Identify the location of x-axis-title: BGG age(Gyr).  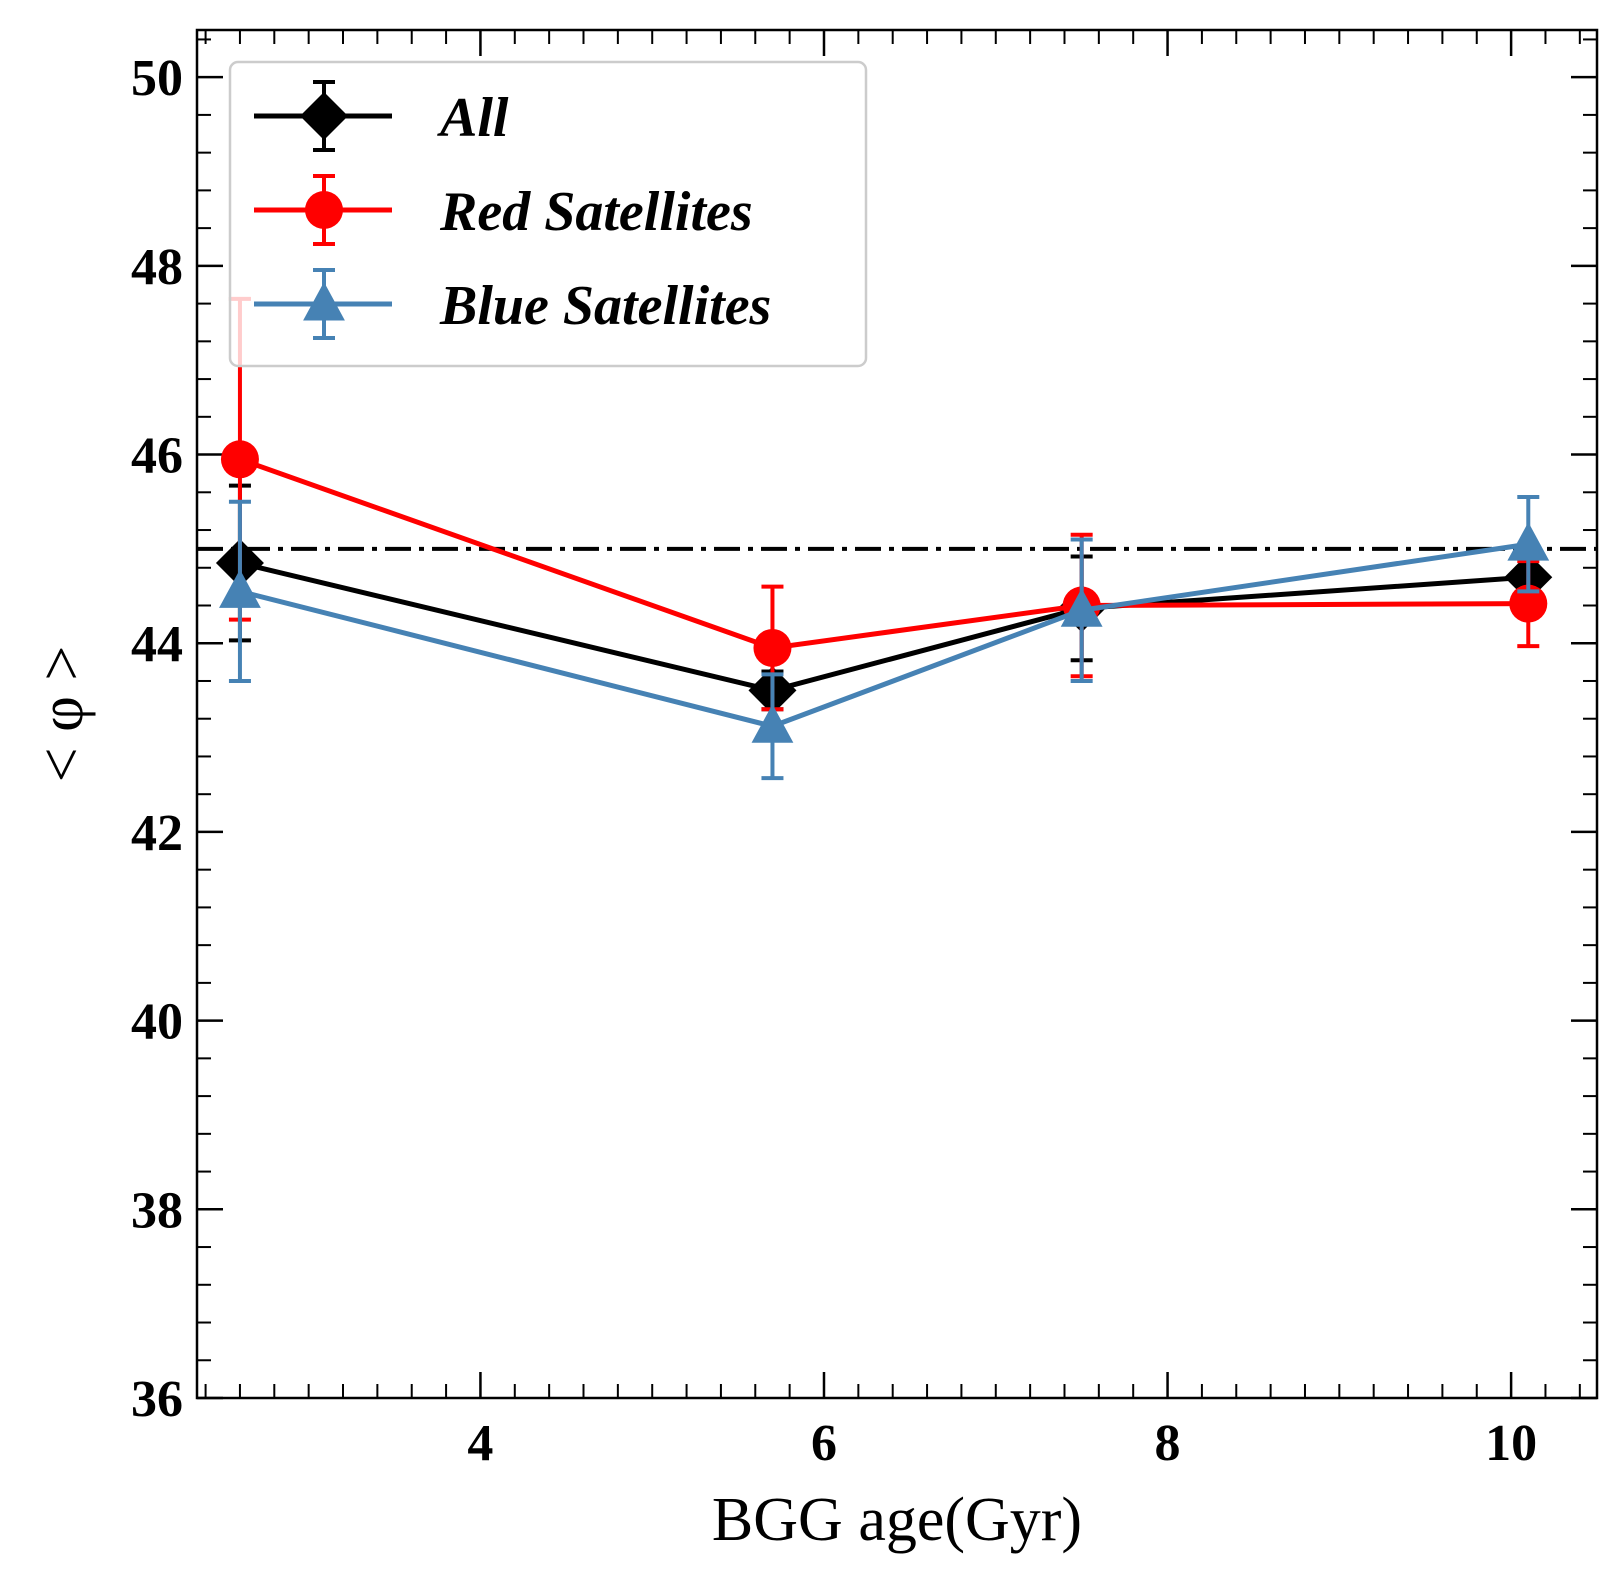
(897, 1520).